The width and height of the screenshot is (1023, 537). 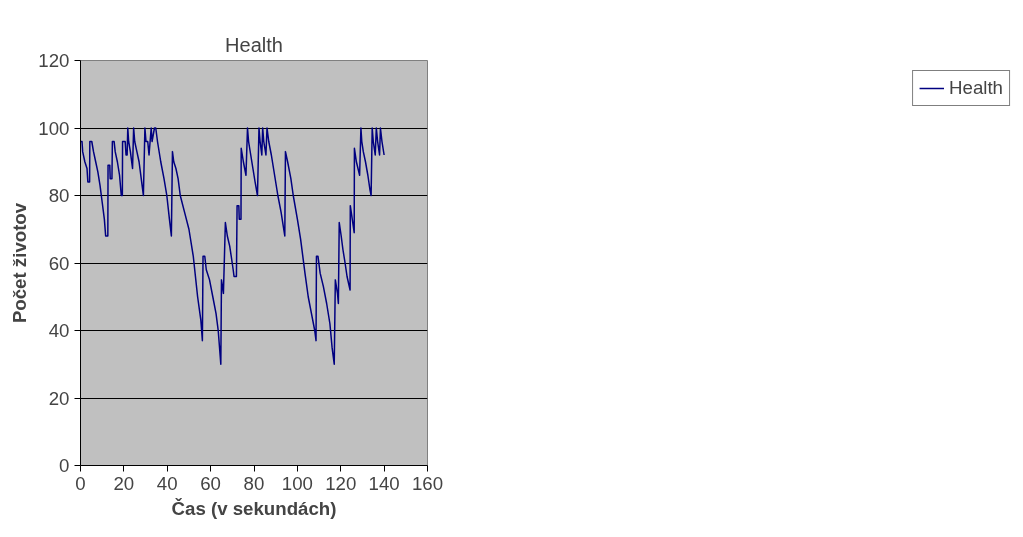 I want to click on y-tick-label: 100, so click(x=54, y=128).